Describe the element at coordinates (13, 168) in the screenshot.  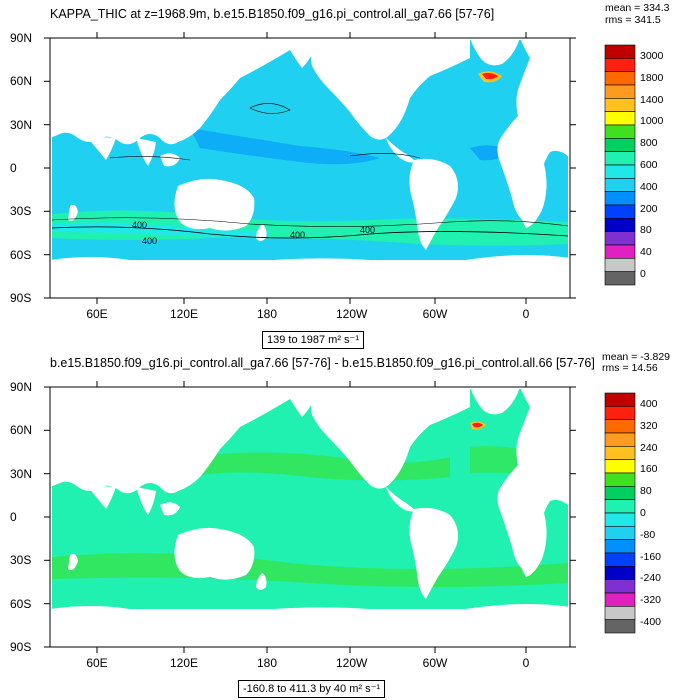
I see `panel1-lat-label: 0` at that location.